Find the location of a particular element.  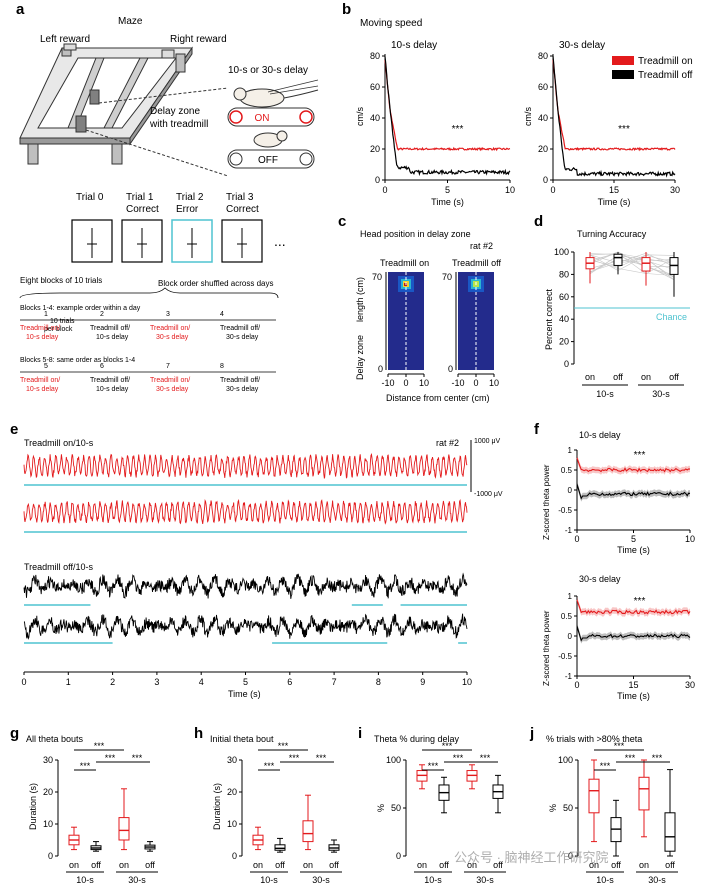

delay-zone-label-2: with treadmill is located at coordinates (178, 124).